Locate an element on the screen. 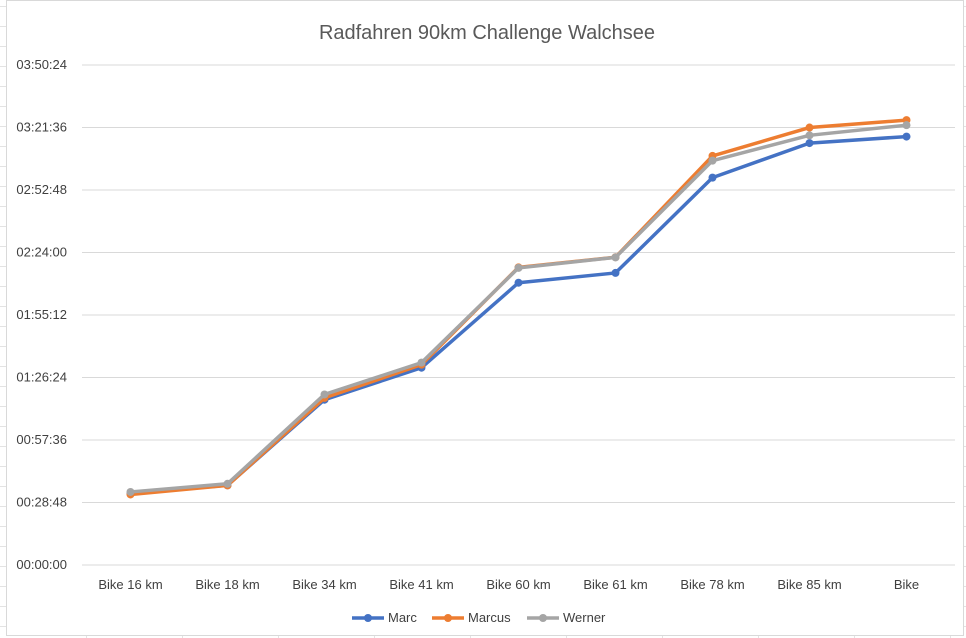 This screenshot has height=638, width=966. y-tick-label: 02:52:48 is located at coordinates (41, 189).